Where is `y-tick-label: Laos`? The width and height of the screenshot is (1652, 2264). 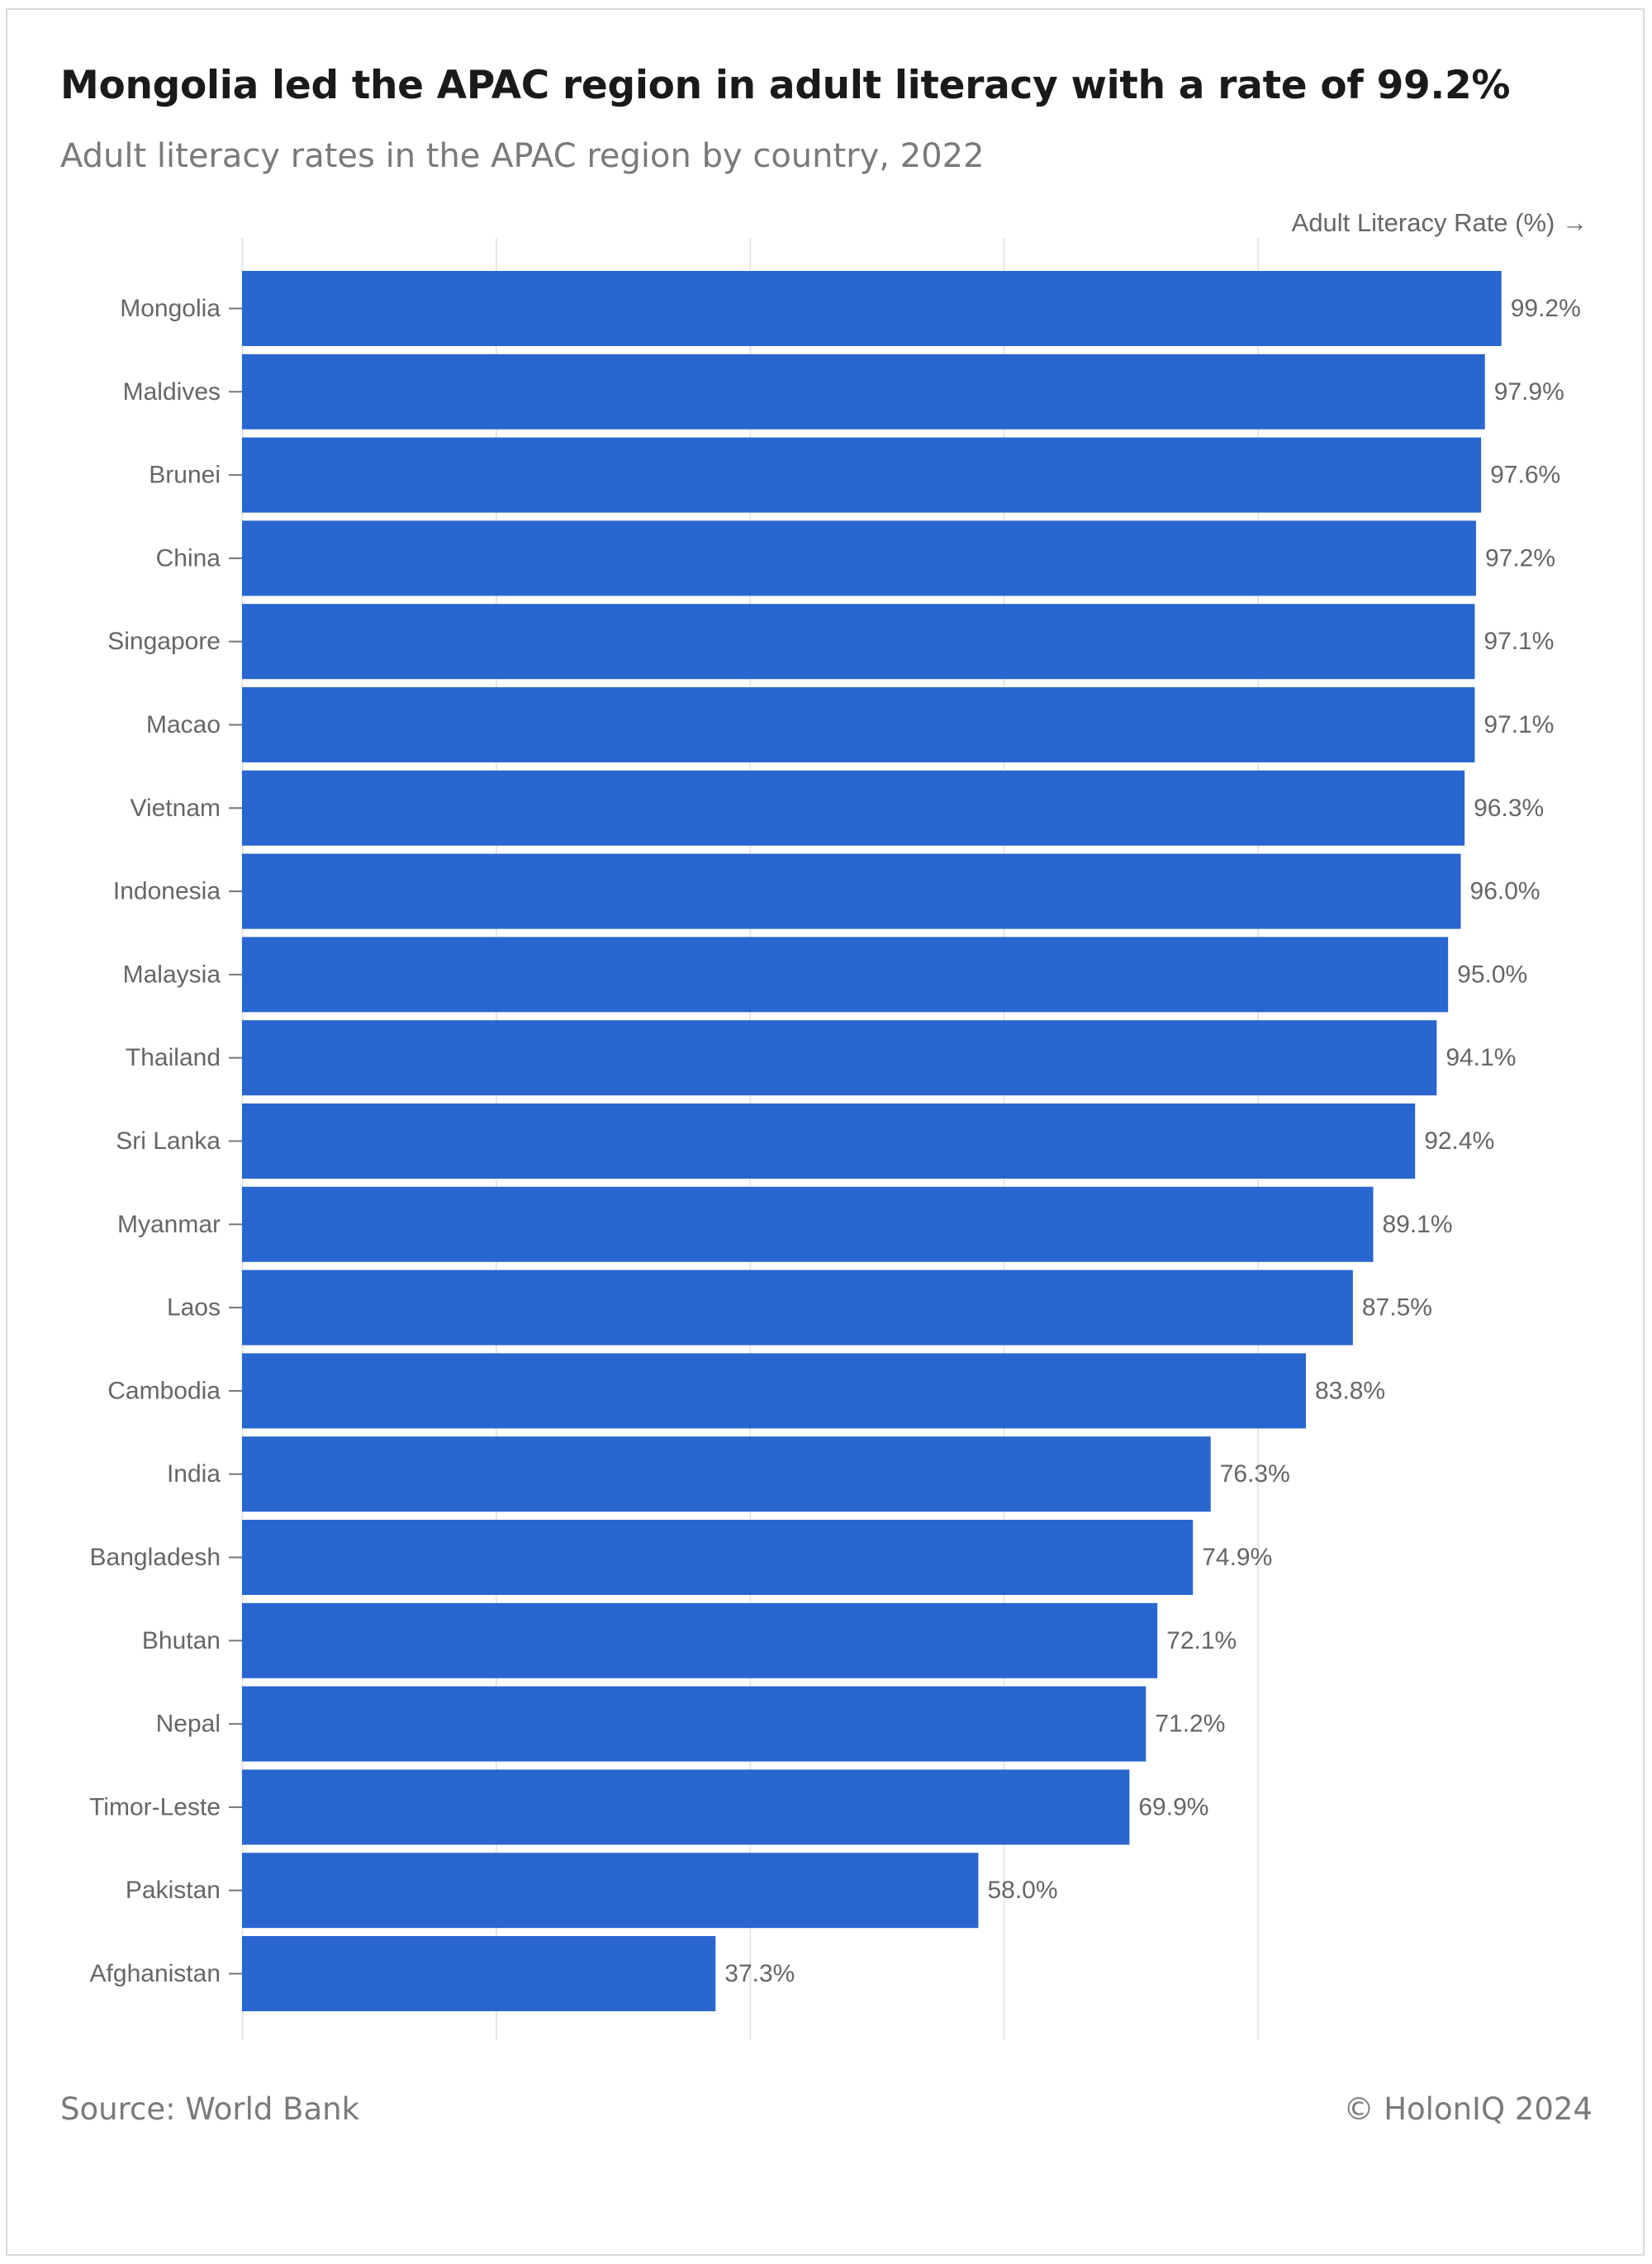
y-tick-label: Laos is located at coordinates (194, 1308).